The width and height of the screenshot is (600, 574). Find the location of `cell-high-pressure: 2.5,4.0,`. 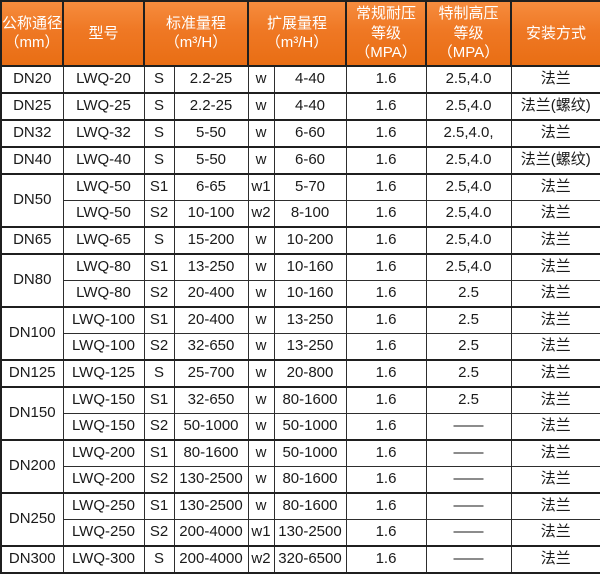

cell-high-pressure: 2.5,4.0, is located at coordinates (468, 132).